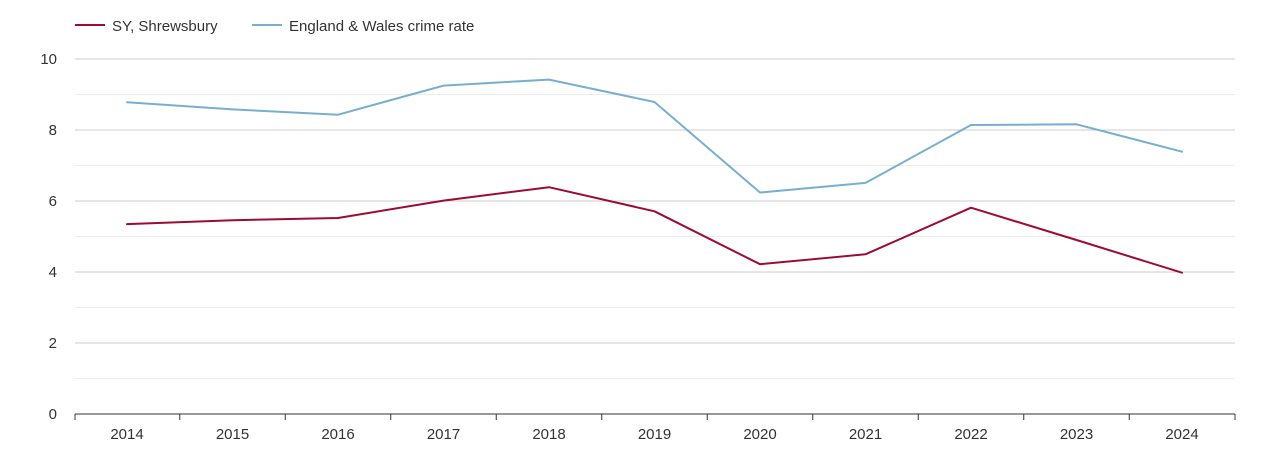  Describe the element at coordinates (48, 59) in the screenshot. I see `y-tick-label: 10` at that location.